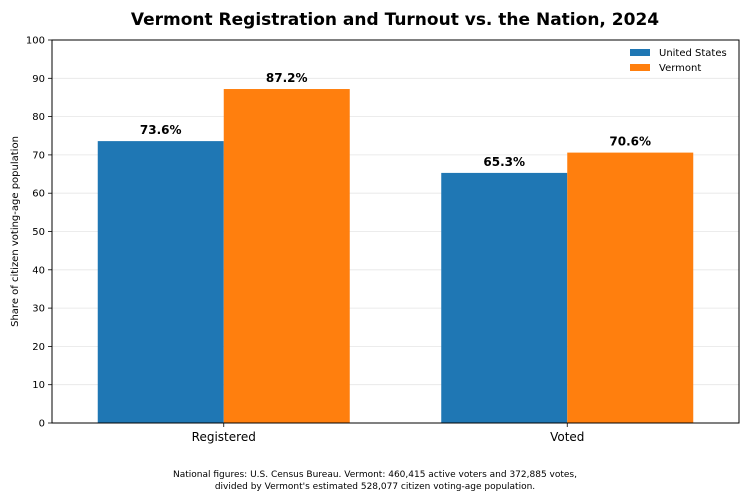 Image resolution: width=750 pixels, height=500 pixels. Describe the element at coordinates (160, 282) in the screenshot. I see `bar-united-states-registered` at that location.